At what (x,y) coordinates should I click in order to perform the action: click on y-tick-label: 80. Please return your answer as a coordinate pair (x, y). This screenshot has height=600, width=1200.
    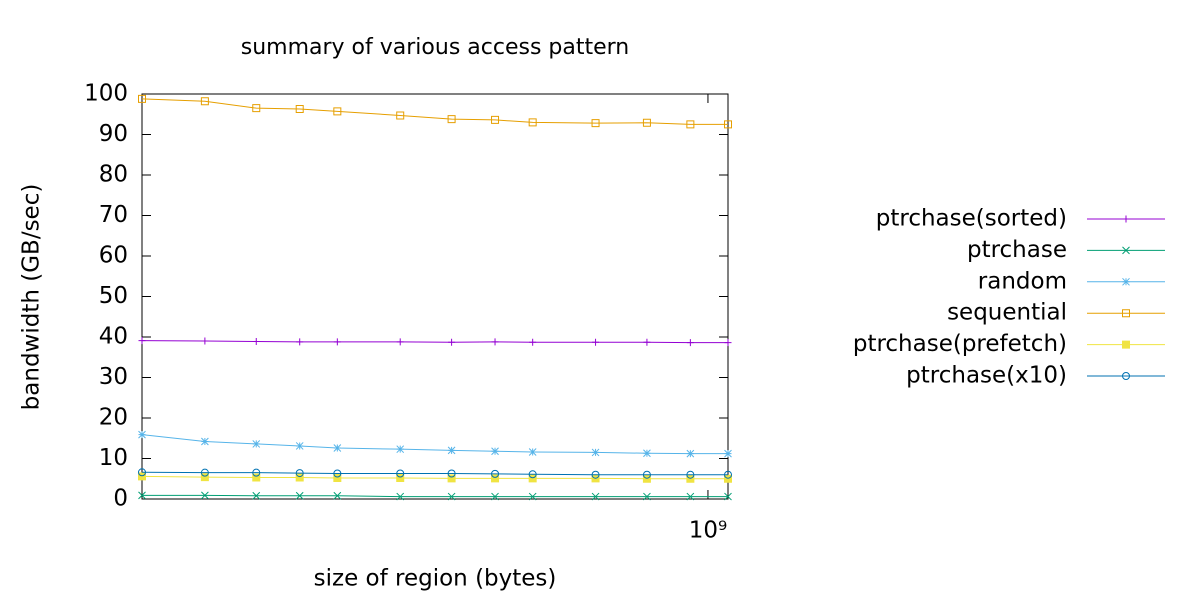
    Looking at the image, I should click on (113, 175).